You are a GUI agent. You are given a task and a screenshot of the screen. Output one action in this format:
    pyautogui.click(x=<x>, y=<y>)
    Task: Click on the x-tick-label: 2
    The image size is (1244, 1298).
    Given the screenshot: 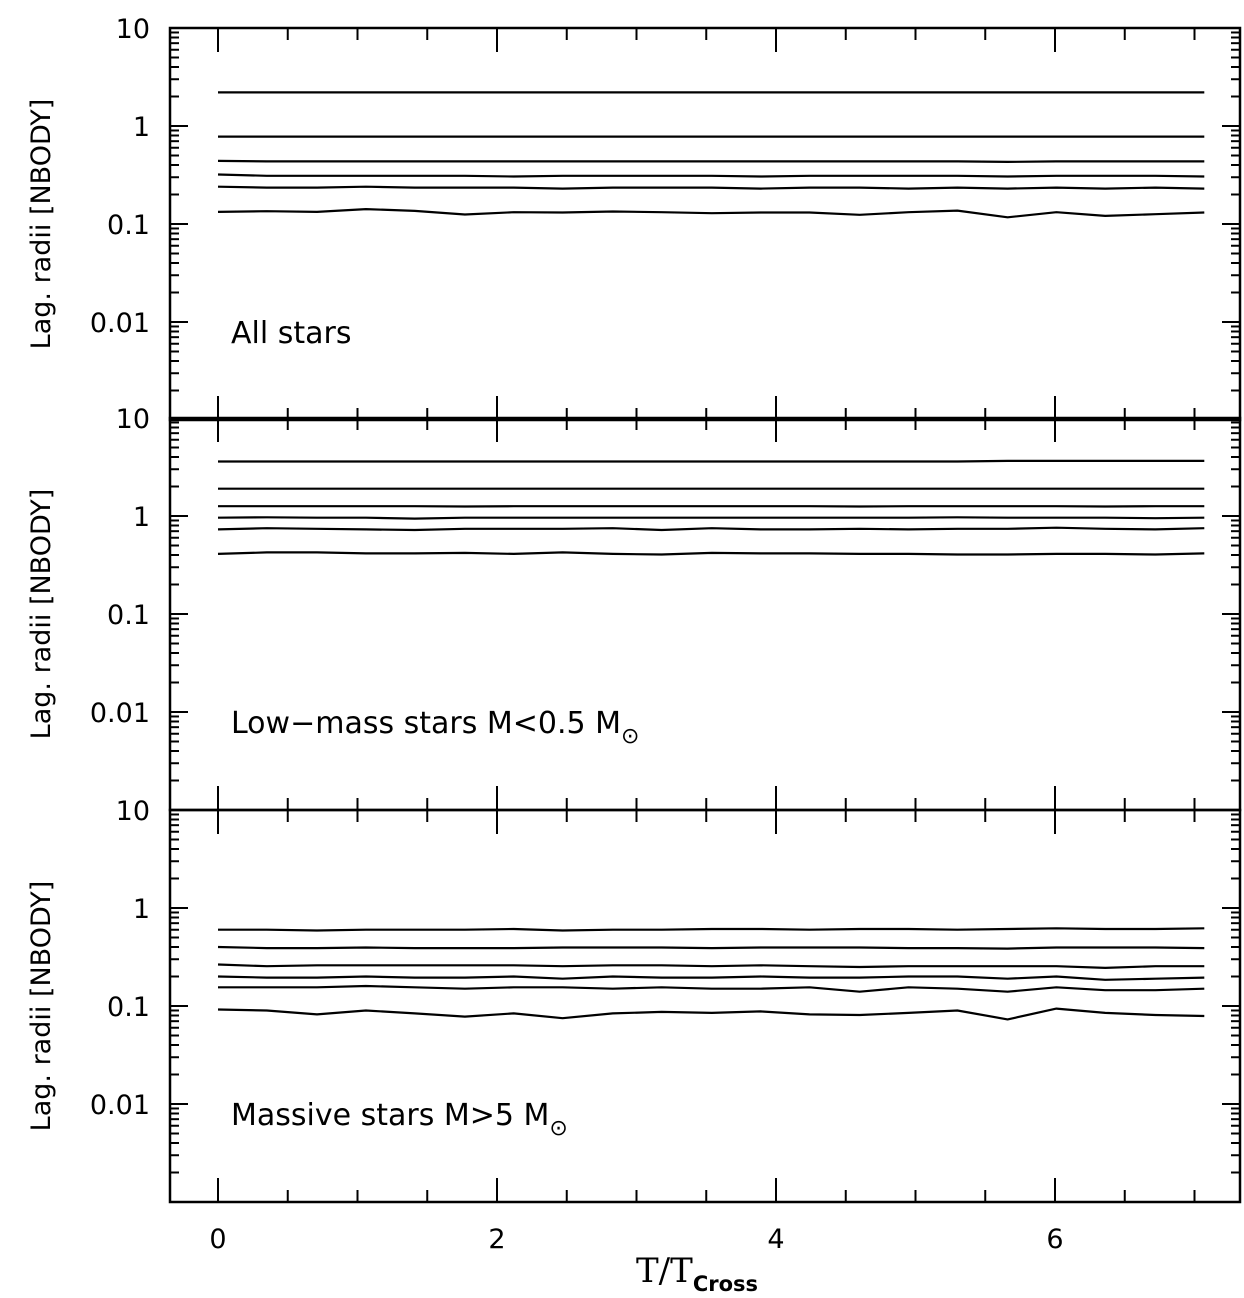 What is the action you would take?
    pyautogui.click(x=496, y=1239)
    